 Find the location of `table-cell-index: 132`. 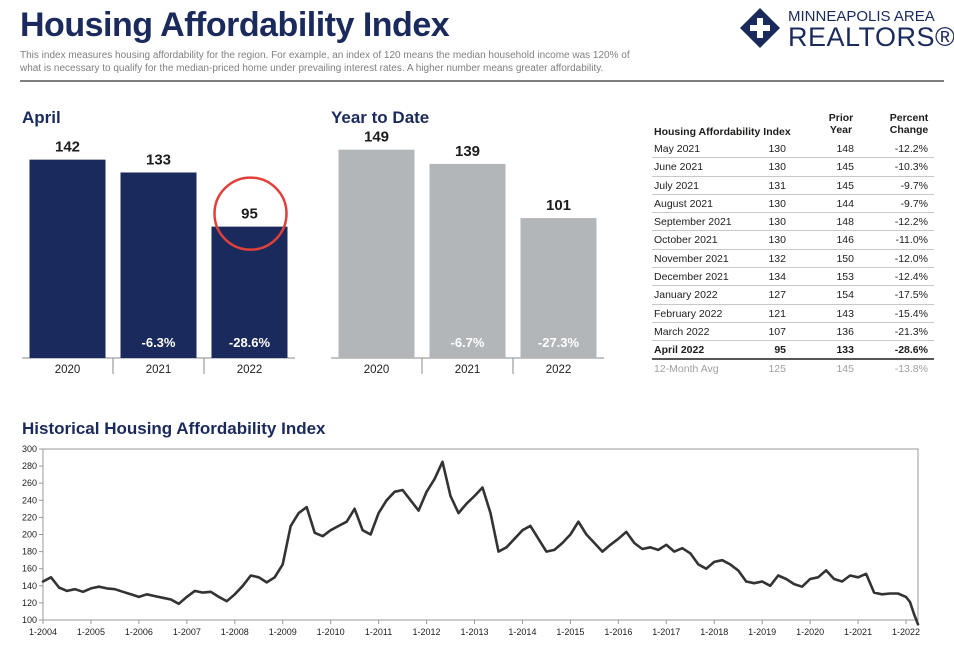

table-cell-index: 132 is located at coordinates (777, 258).